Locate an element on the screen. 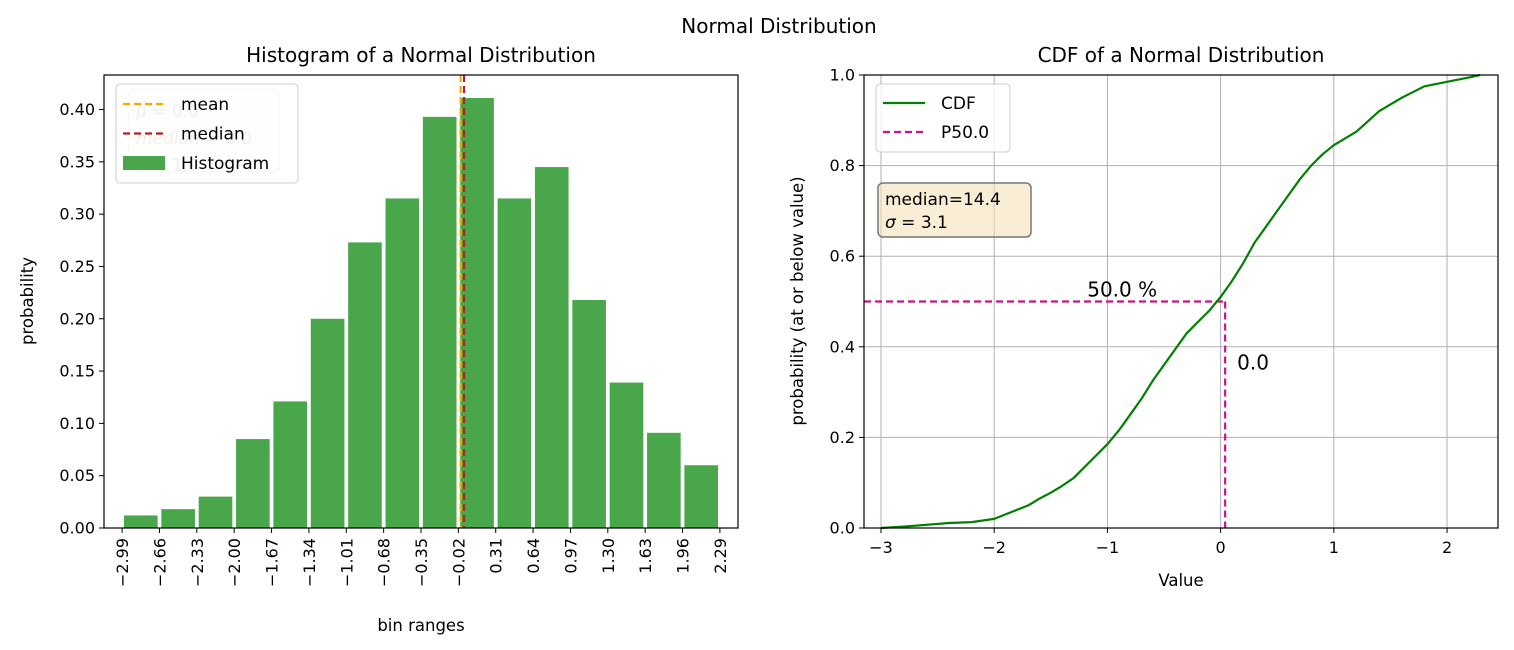 Image resolution: width=1514 pixels, height=650 pixels. cdf-y-ticks: 0.0 0.2 0.4 0.6 0.8 1.0 is located at coordinates (847, 302).